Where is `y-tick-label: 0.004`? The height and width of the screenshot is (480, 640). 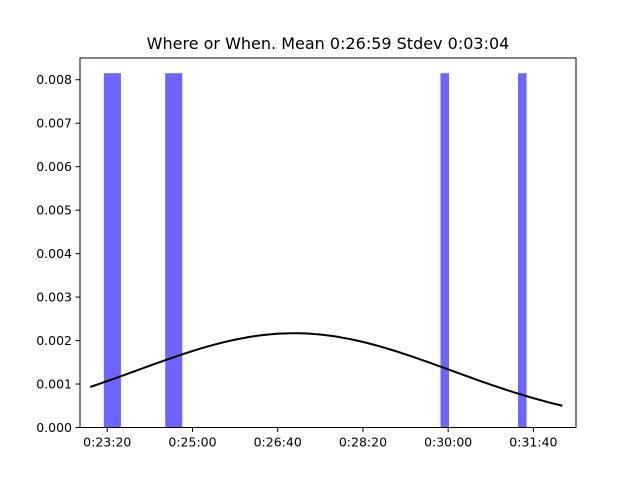
y-tick-label: 0.004 is located at coordinates (54, 253).